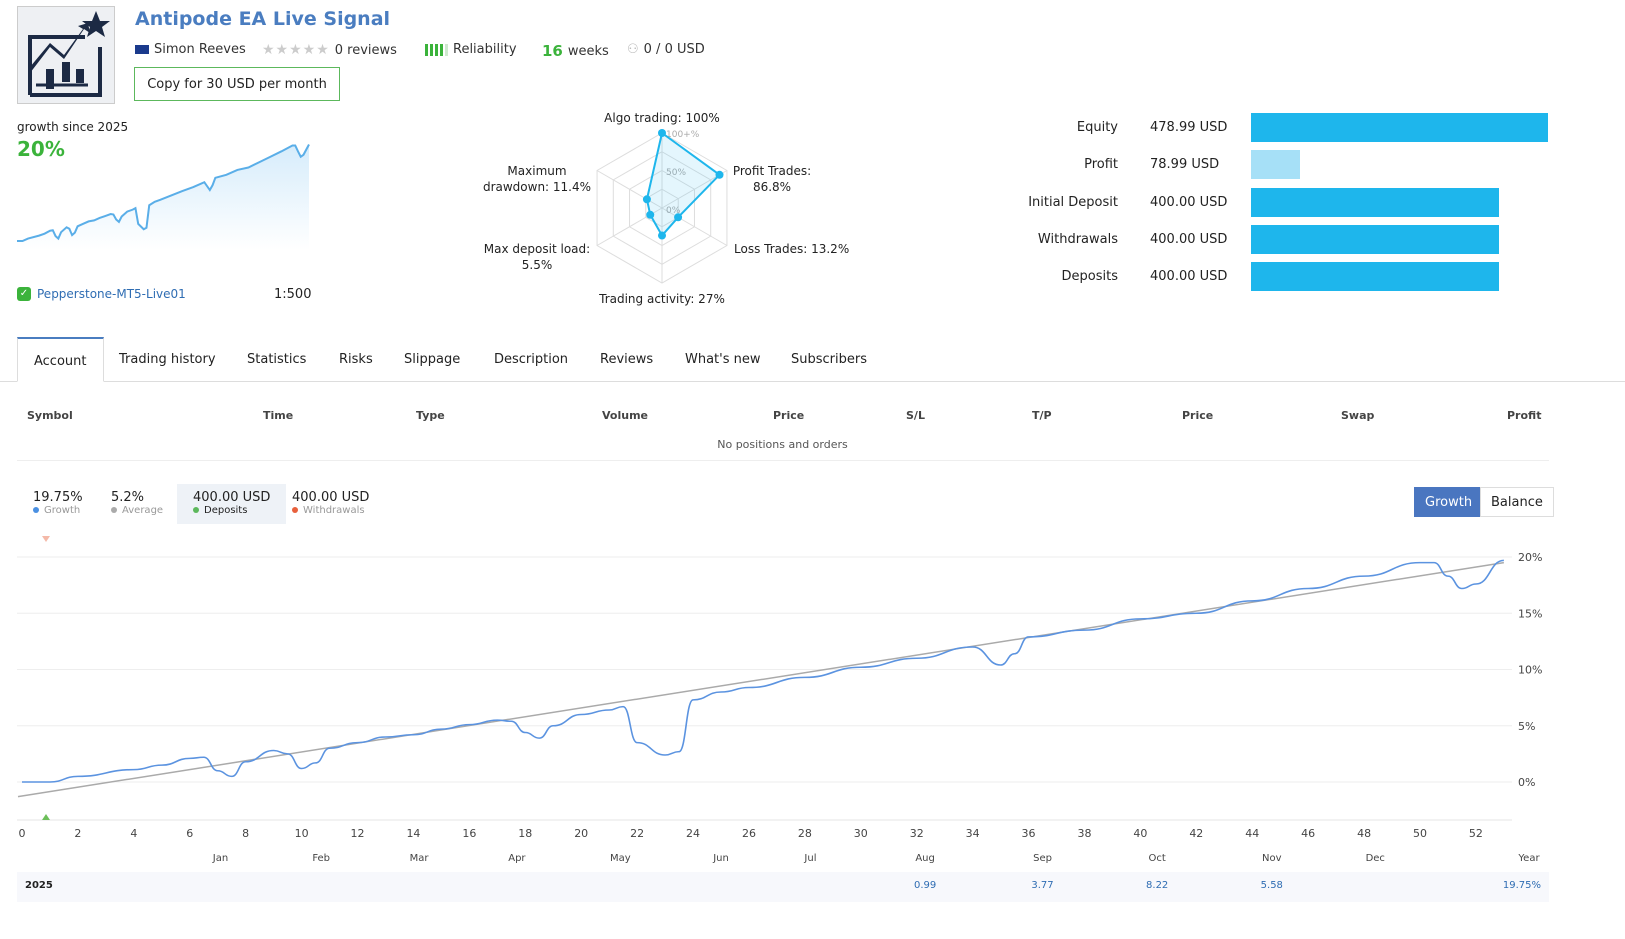 Image resolution: width=1625 pixels, height=939 pixels. Describe the element at coordinates (861, 833) in the screenshot. I see `x-tick-label: 30` at that location.